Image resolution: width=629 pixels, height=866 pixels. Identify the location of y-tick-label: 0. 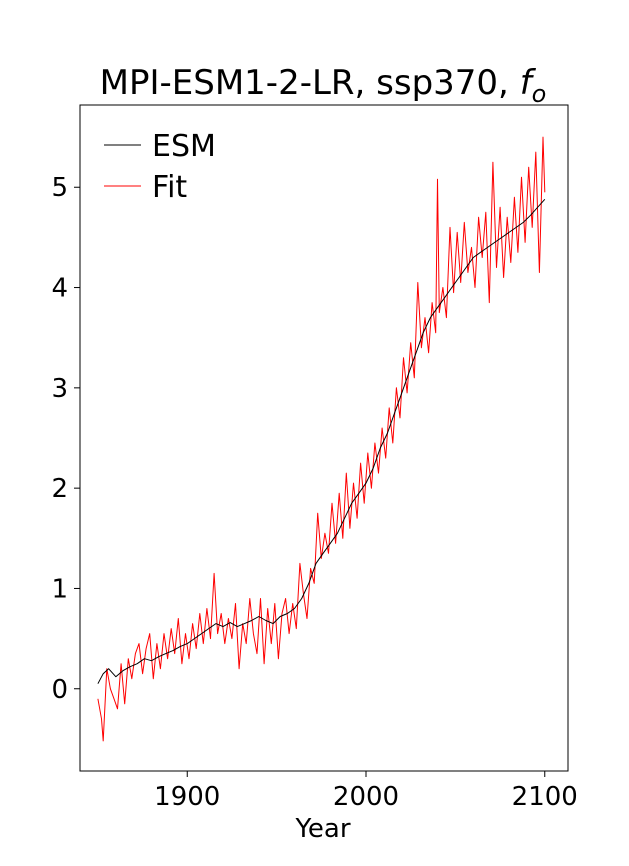
(59, 690).